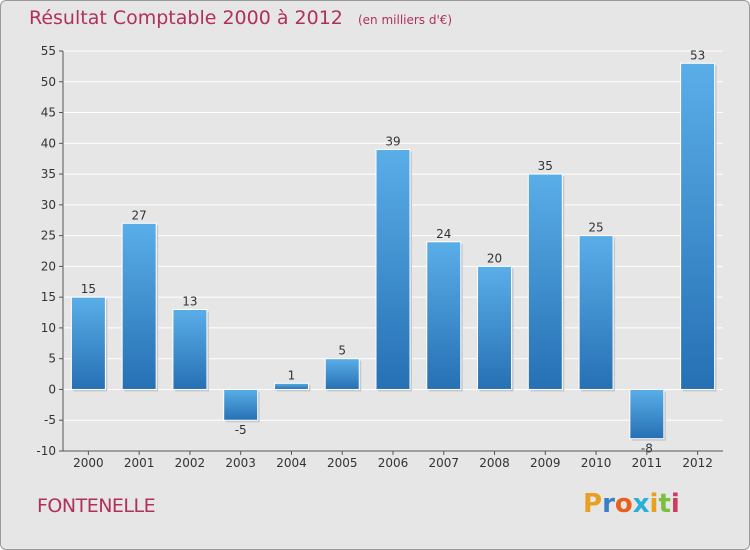 The height and width of the screenshot is (550, 750). Describe the element at coordinates (88, 463) in the screenshot. I see `x-tick-label: 2000` at that location.